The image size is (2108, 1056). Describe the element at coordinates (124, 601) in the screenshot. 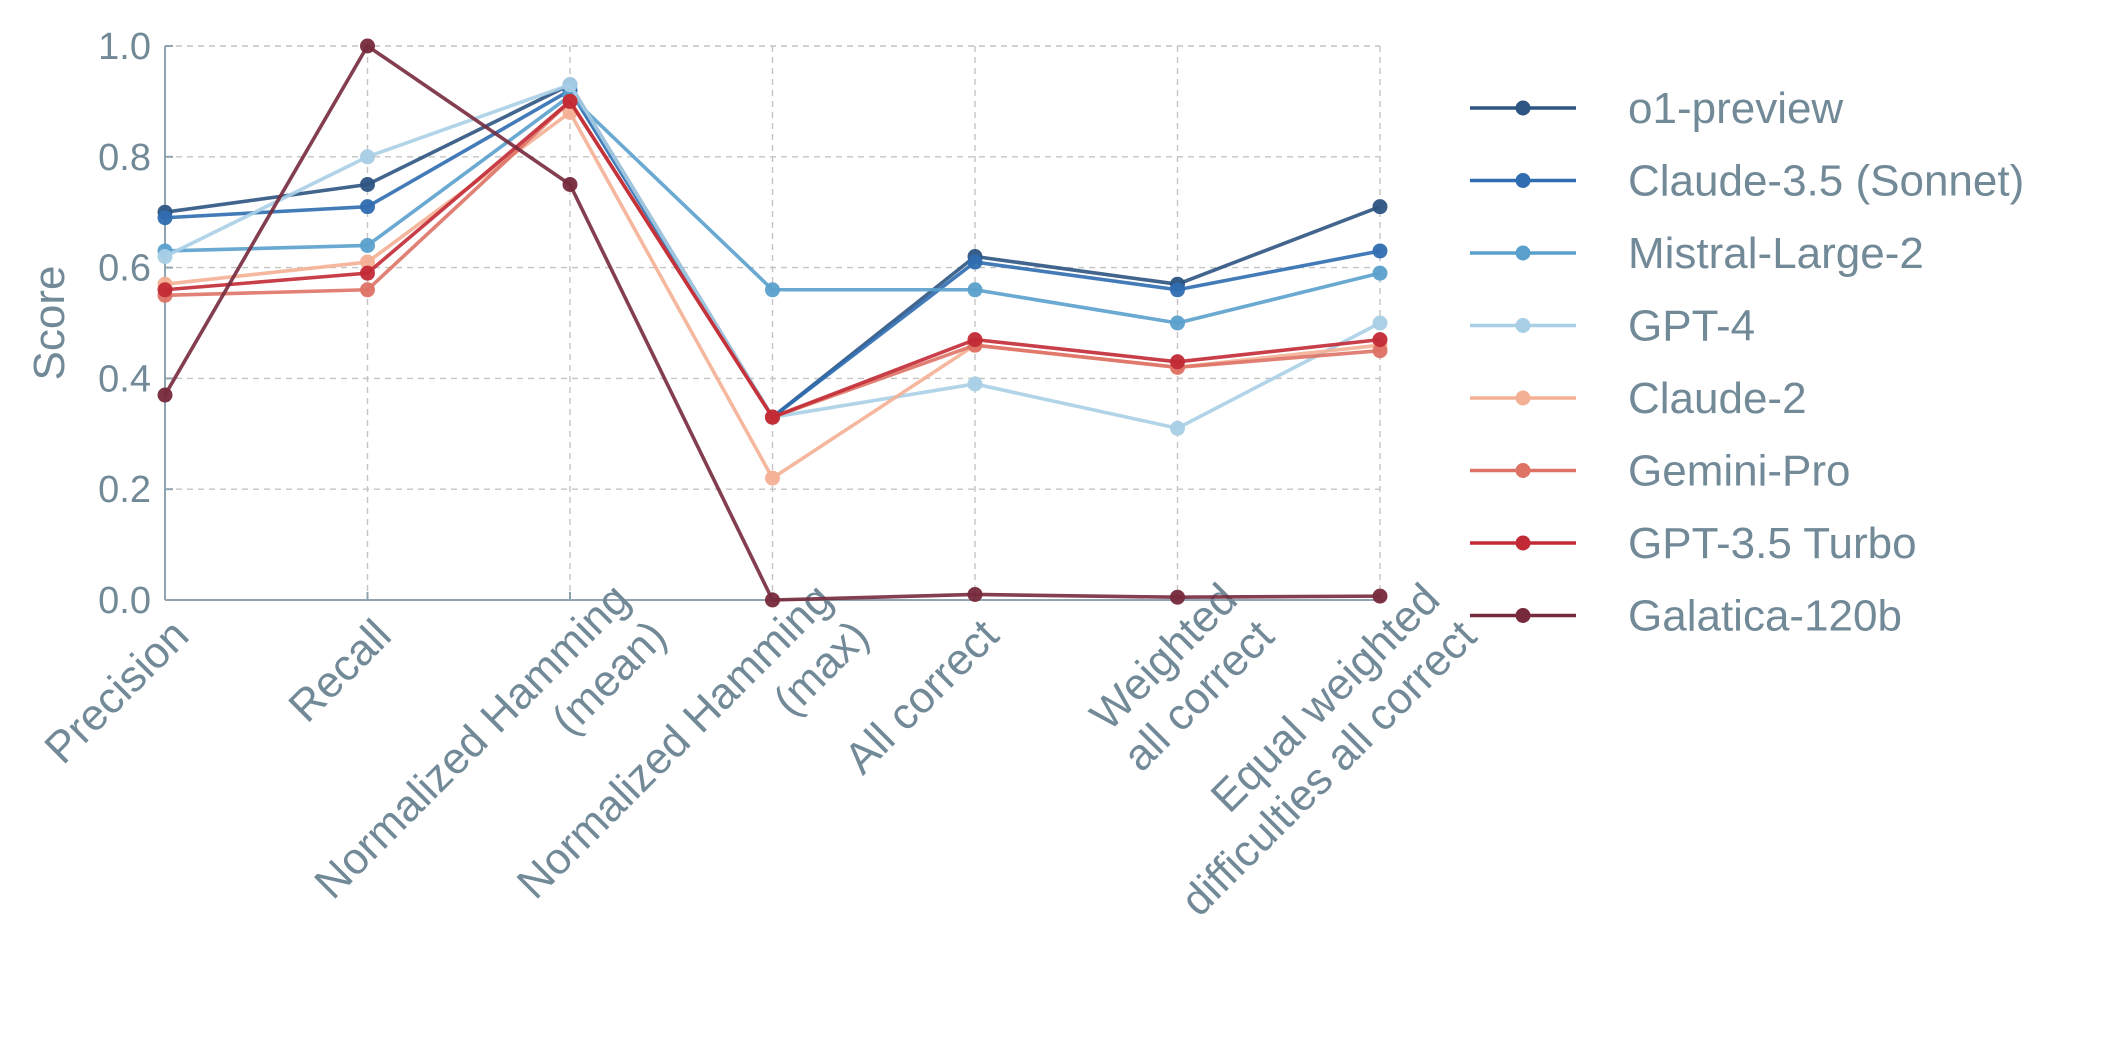

I see `y-tick-label: 0.0` at that location.